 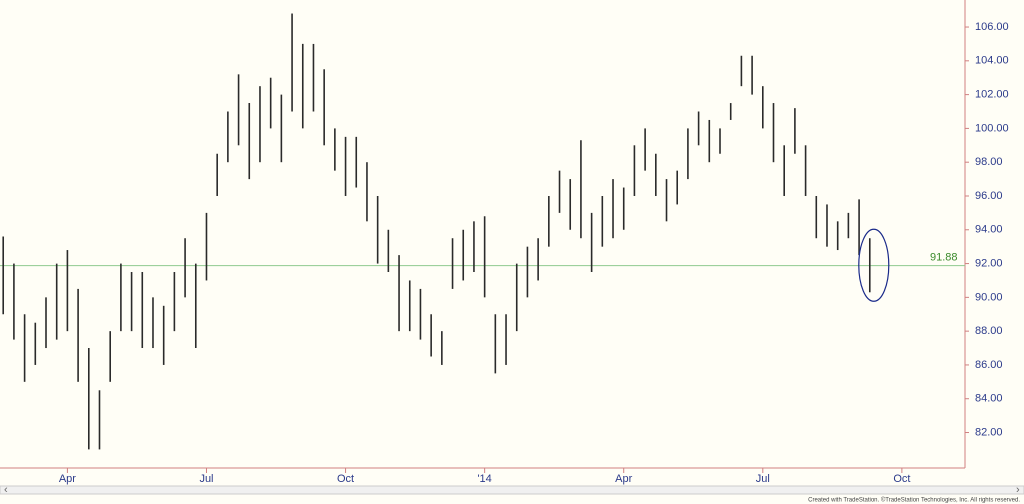 What do you see at coordinates (944, 258) in the screenshot?
I see `reference-label: 91.88` at bounding box center [944, 258].